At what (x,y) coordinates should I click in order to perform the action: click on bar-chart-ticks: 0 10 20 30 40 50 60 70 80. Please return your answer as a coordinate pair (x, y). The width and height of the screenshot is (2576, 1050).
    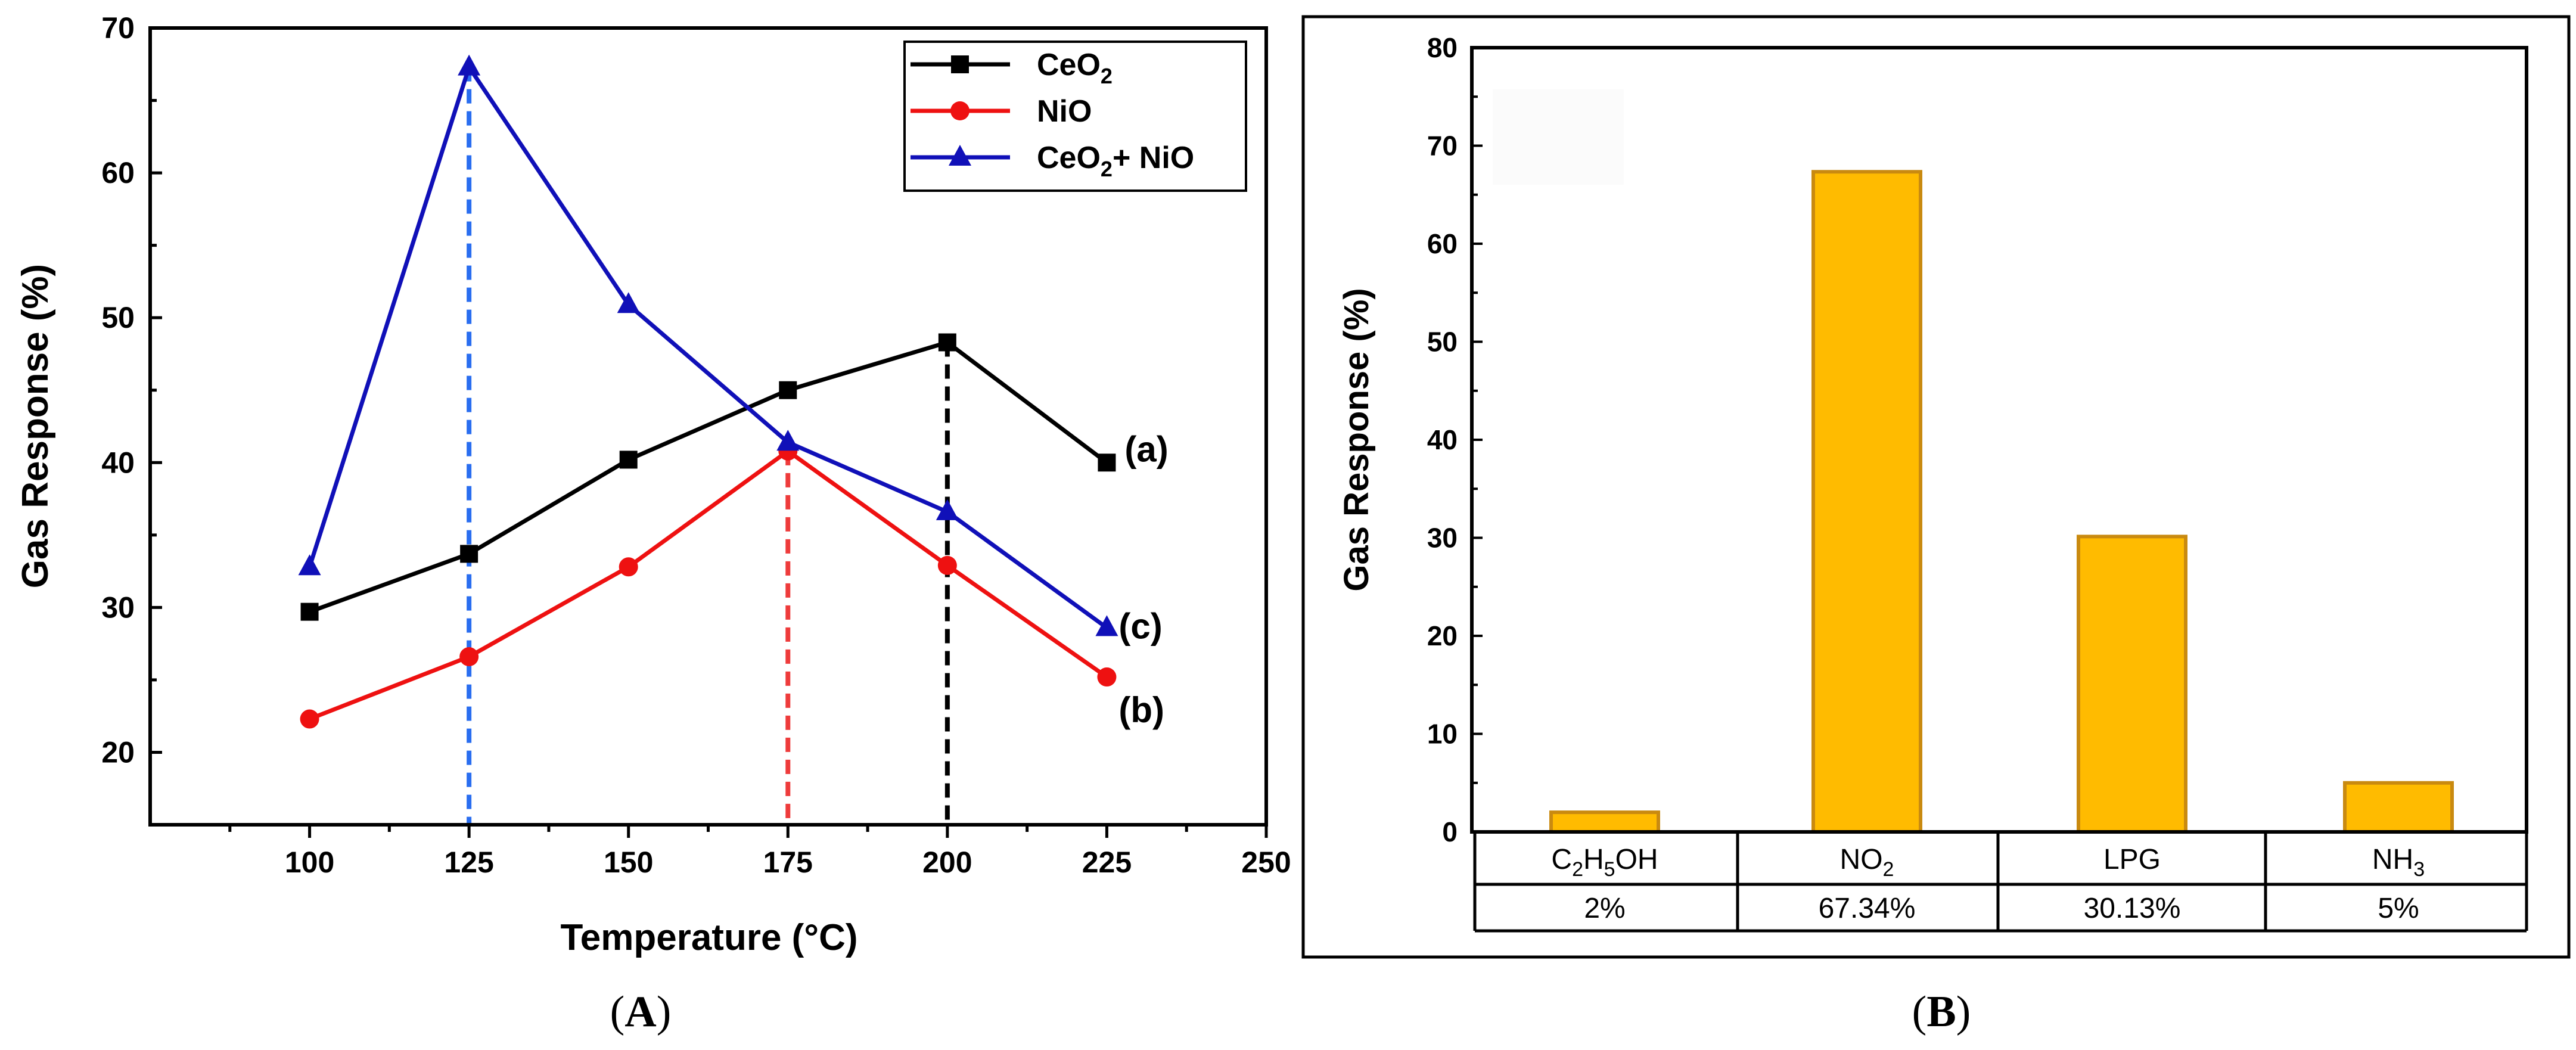
    Looking at the image, I should click on (1455, 439).